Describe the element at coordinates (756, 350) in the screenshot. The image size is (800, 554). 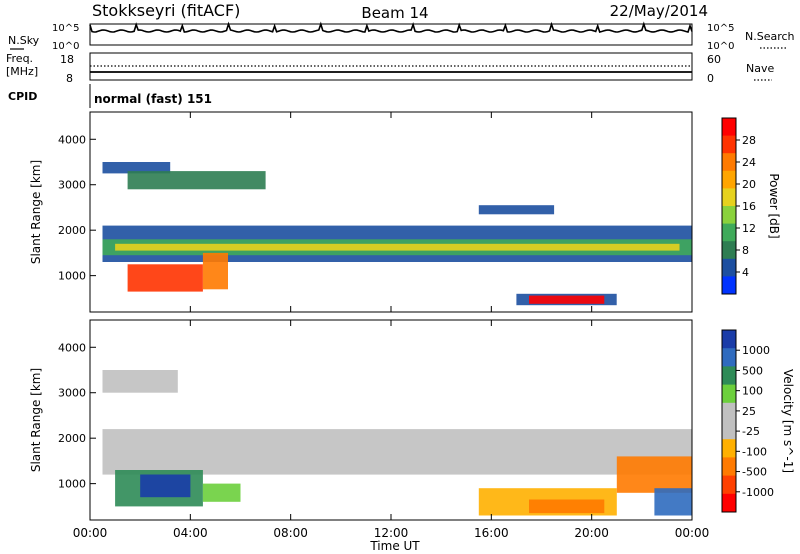
I see `velocity-colorbar-label: 1000` at that location.